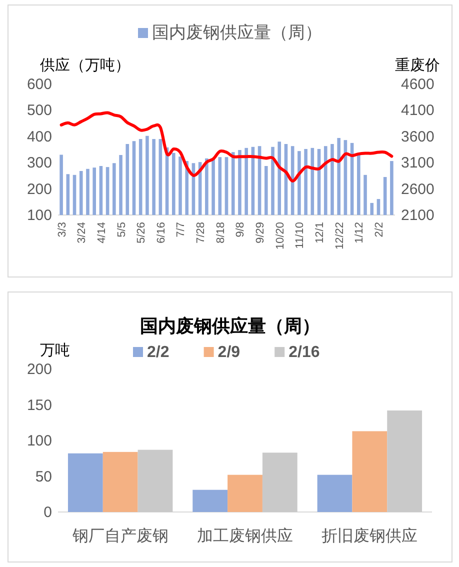 The width and height of the screenshot is (459, 567). What do you see at coordinates (304, 352) in the screenshot?
I see `legend-label: 2/16` at bounding box center [304, 352].